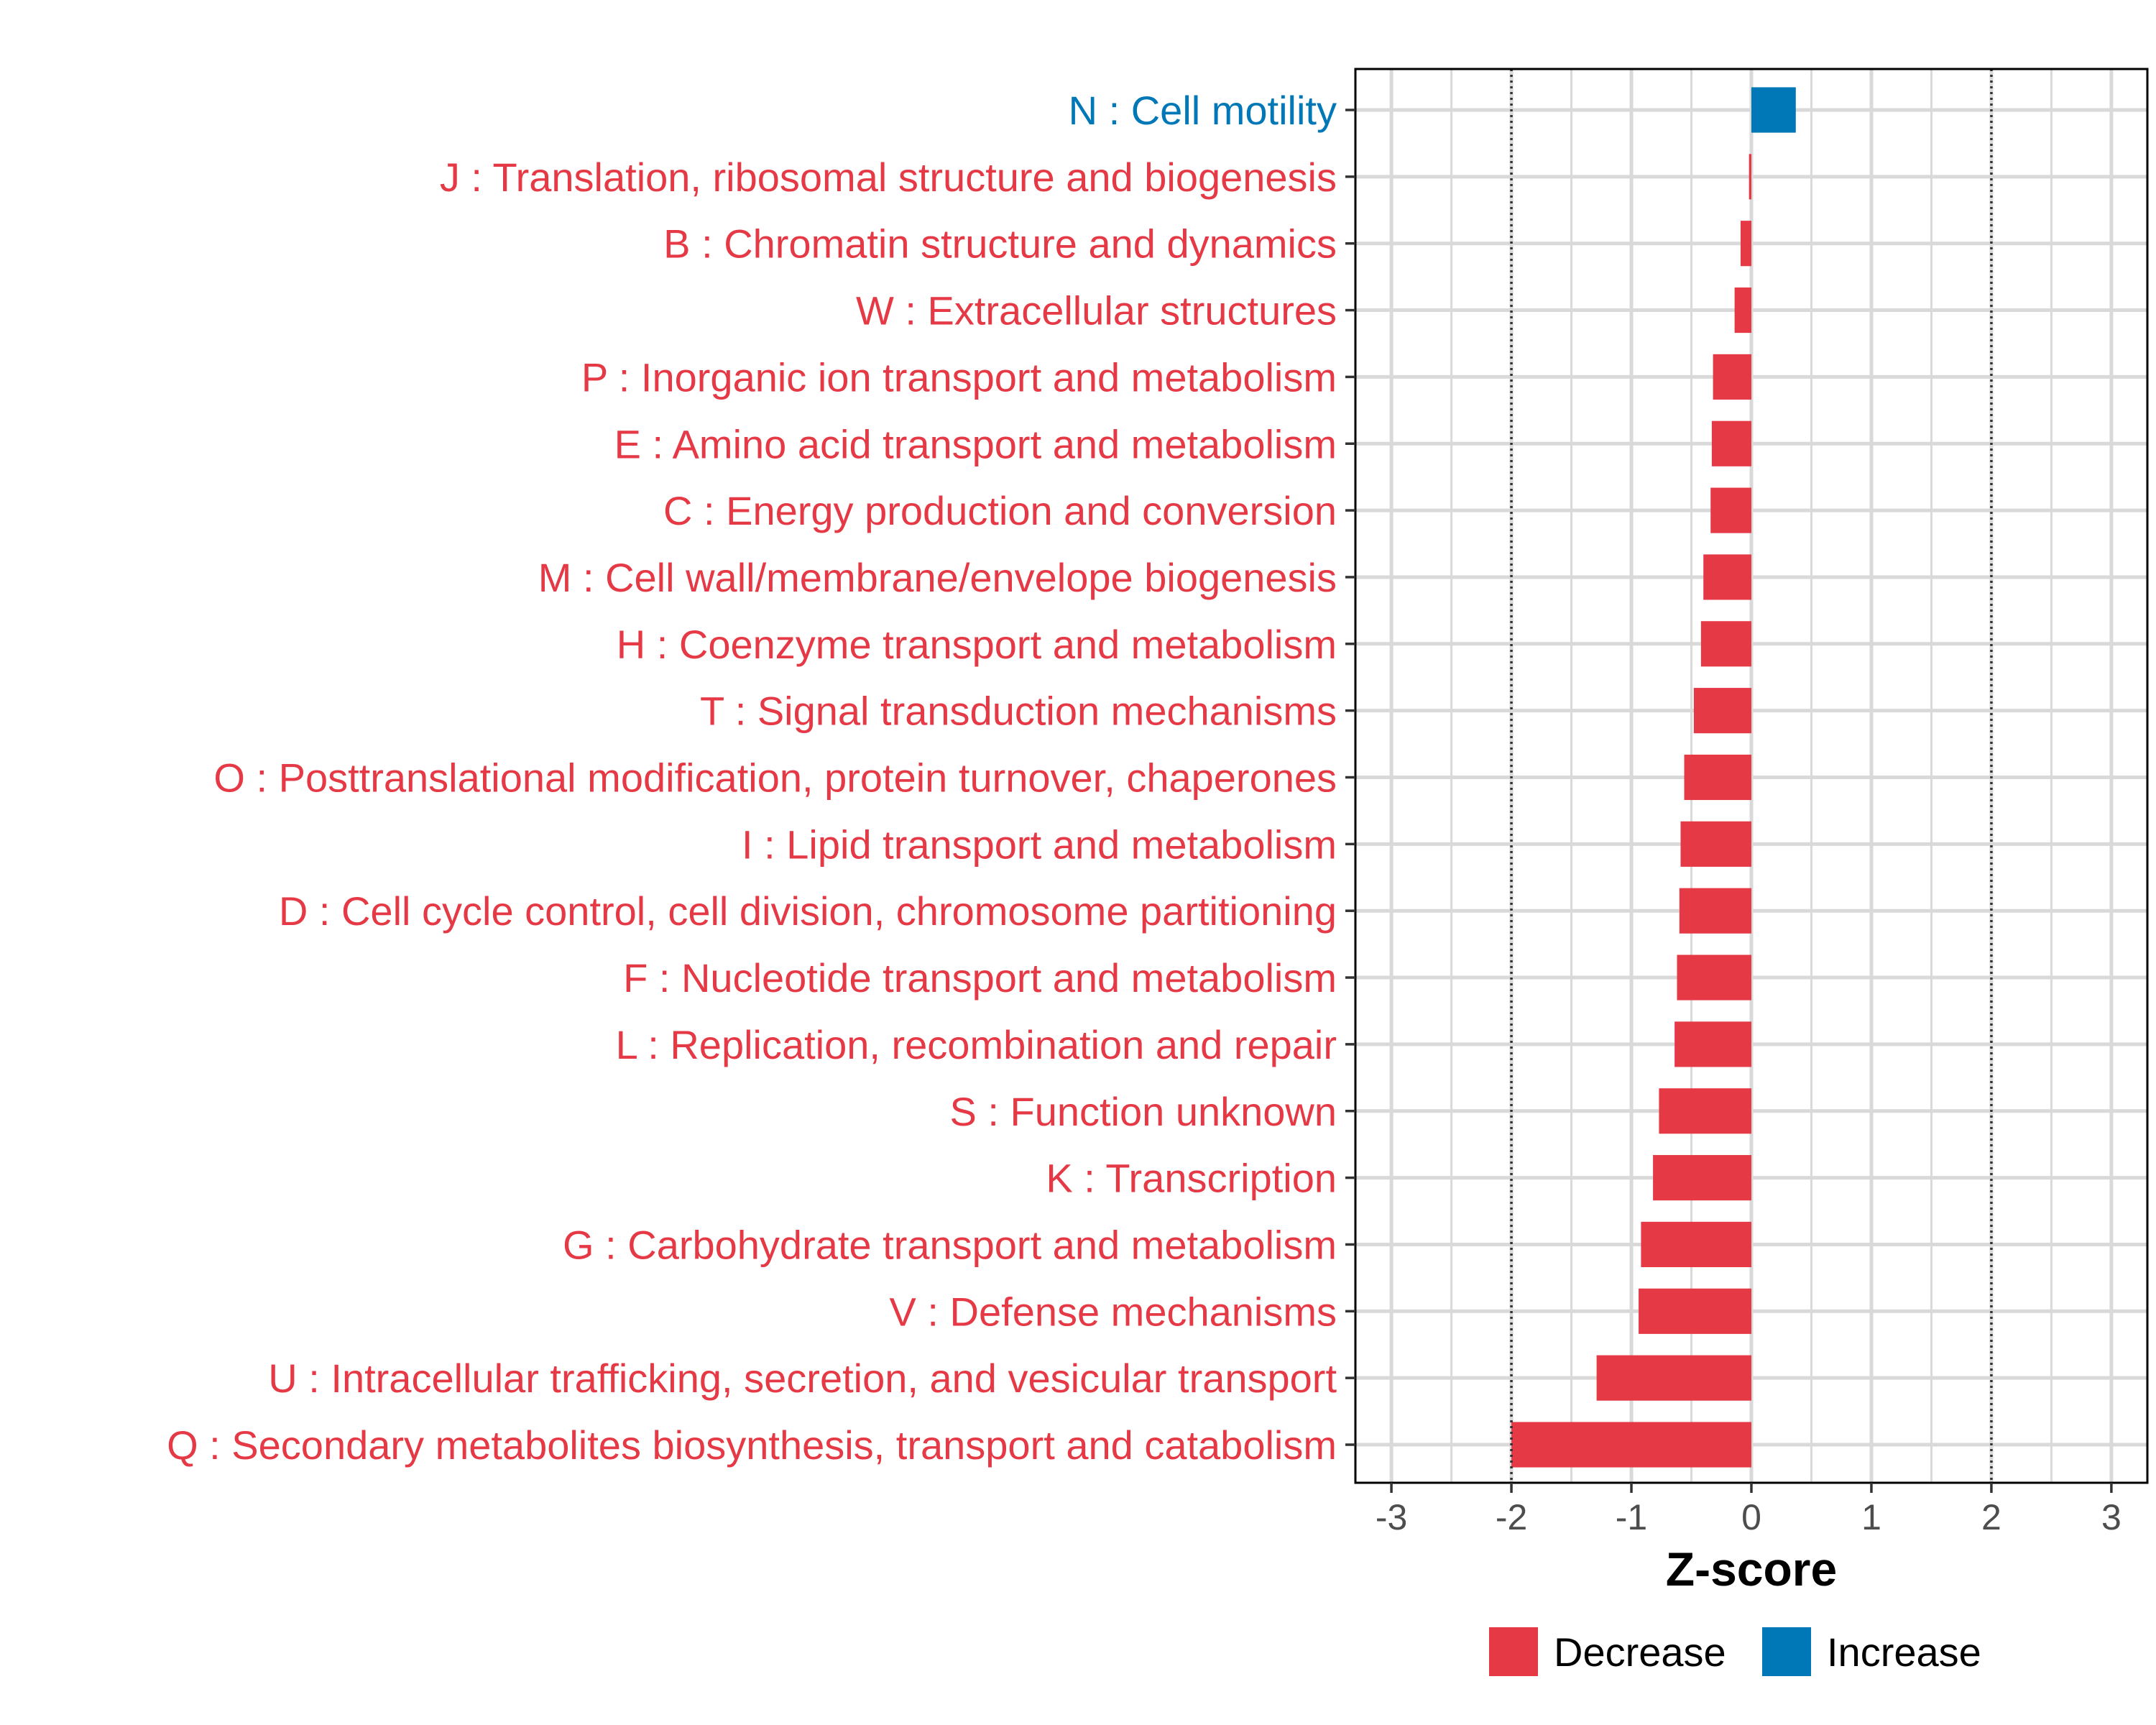 The image size is (2156, 1725). I want to click on x-axis-title: Z-score, so click(1752, 1569).